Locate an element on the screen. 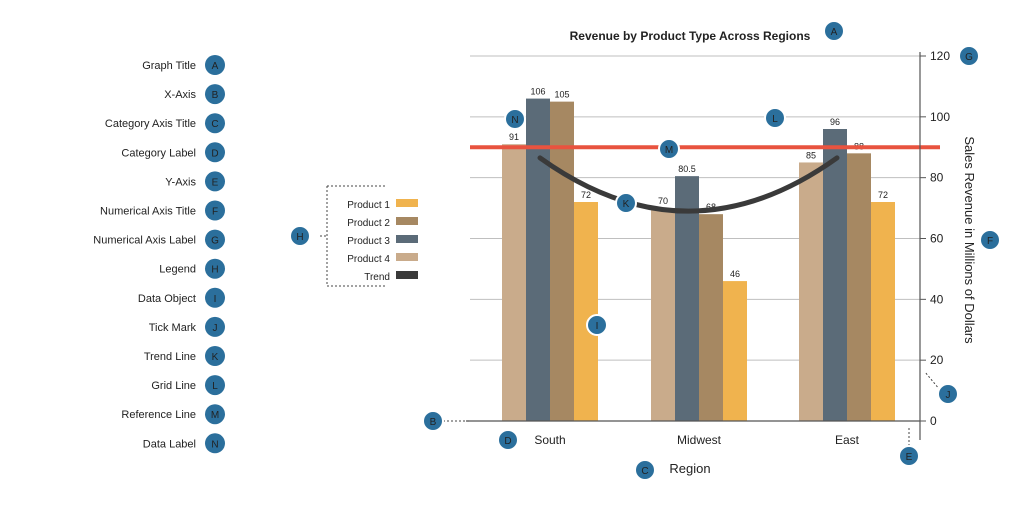  data-label: 91 is located at coordinates (514, 137).